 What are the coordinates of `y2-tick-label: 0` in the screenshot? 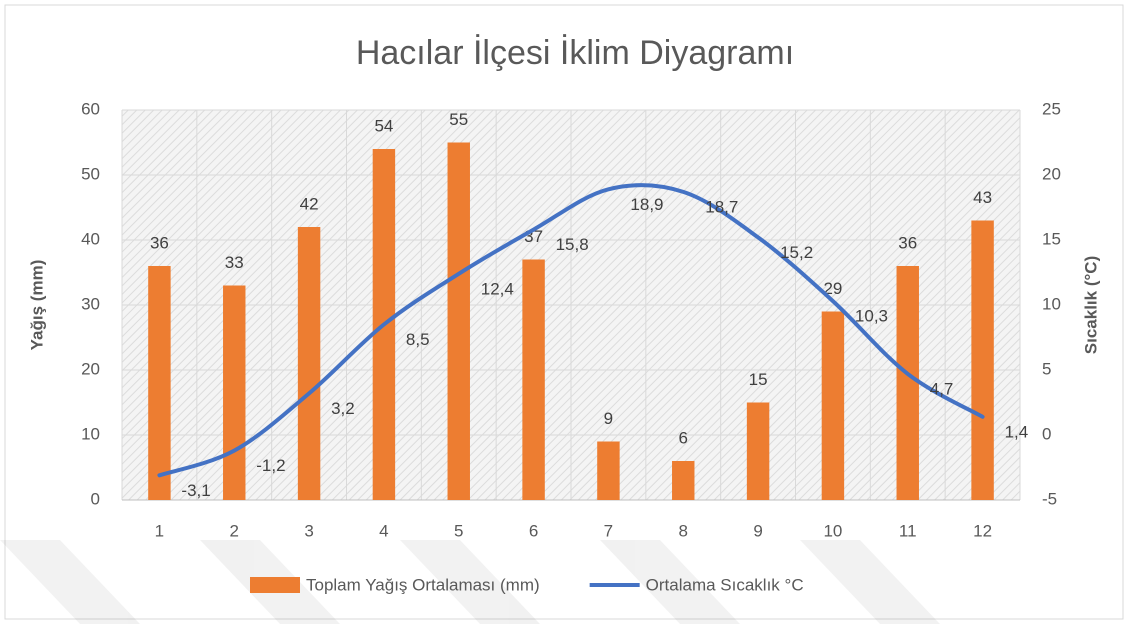 It's located at (1046, 433).